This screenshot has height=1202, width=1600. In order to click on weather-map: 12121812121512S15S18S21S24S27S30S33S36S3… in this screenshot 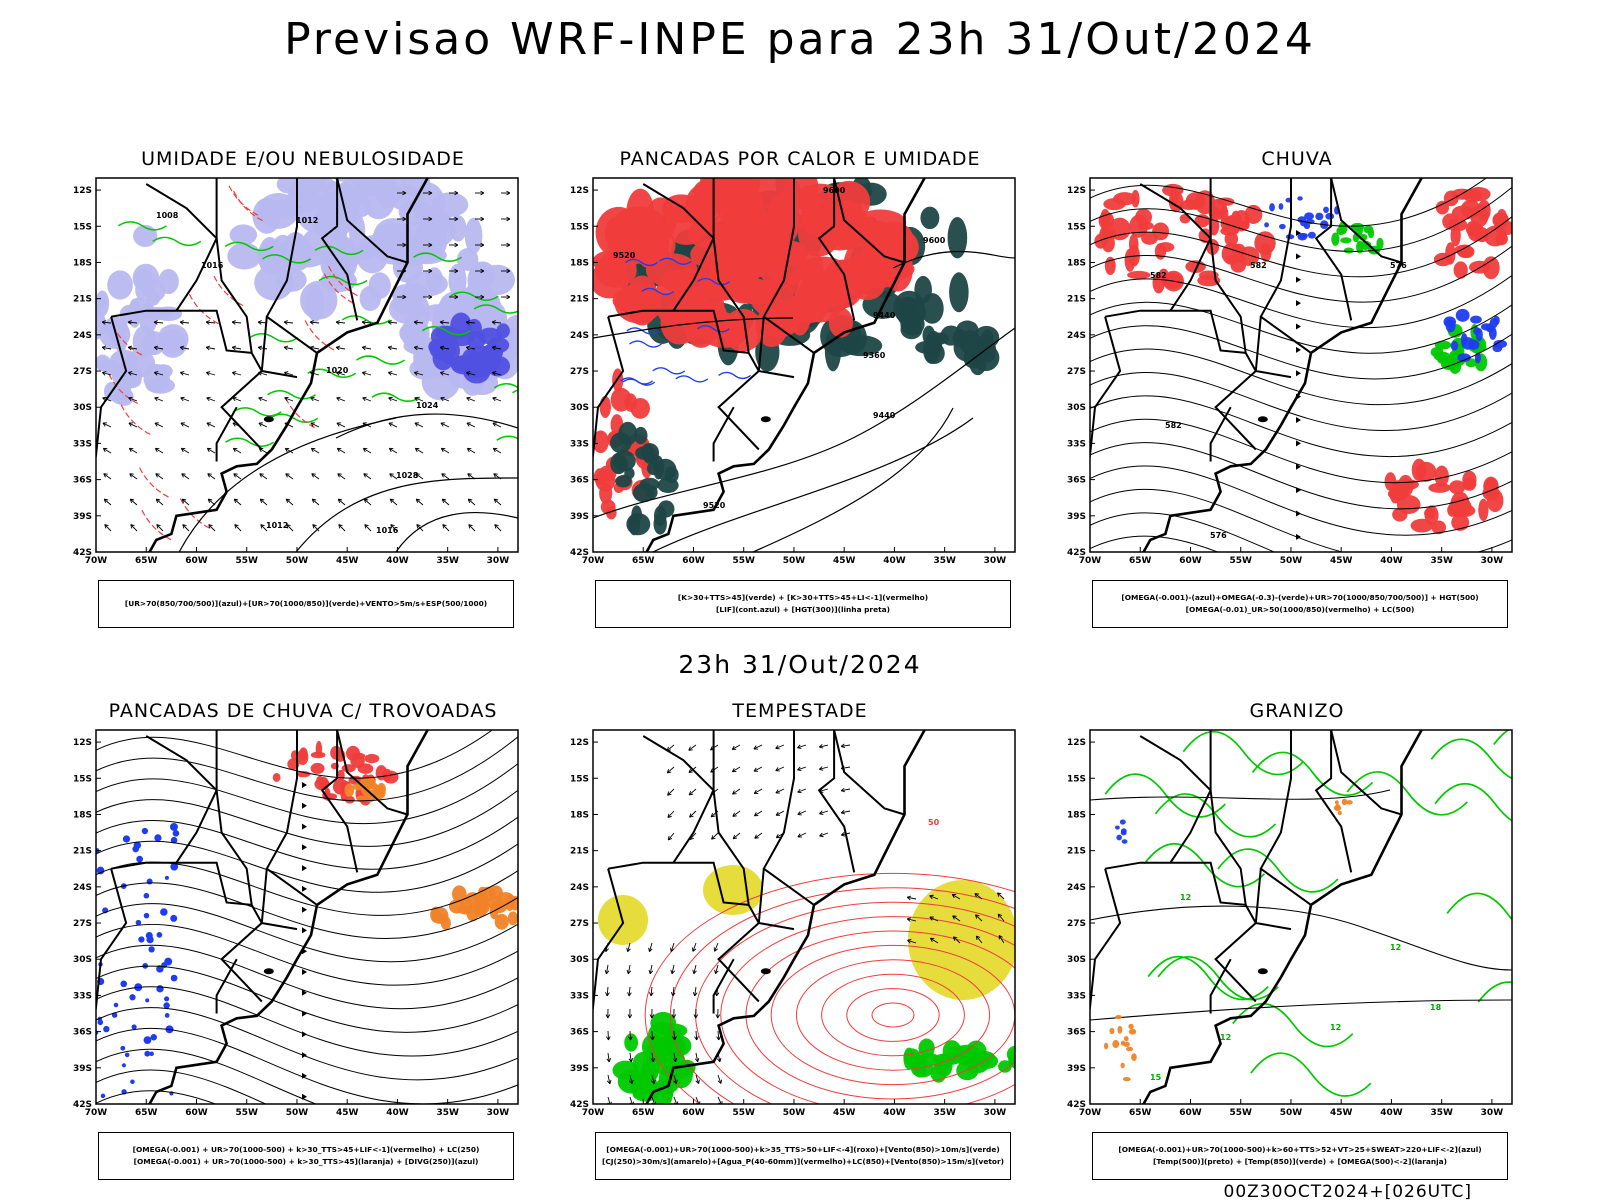, I will do `click(1301, 917)`.